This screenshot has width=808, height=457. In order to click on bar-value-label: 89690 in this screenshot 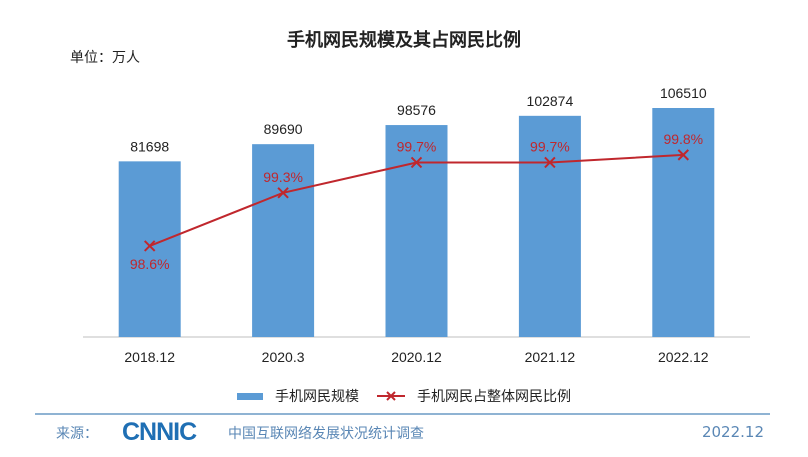, I will do `click(283, 129)`.